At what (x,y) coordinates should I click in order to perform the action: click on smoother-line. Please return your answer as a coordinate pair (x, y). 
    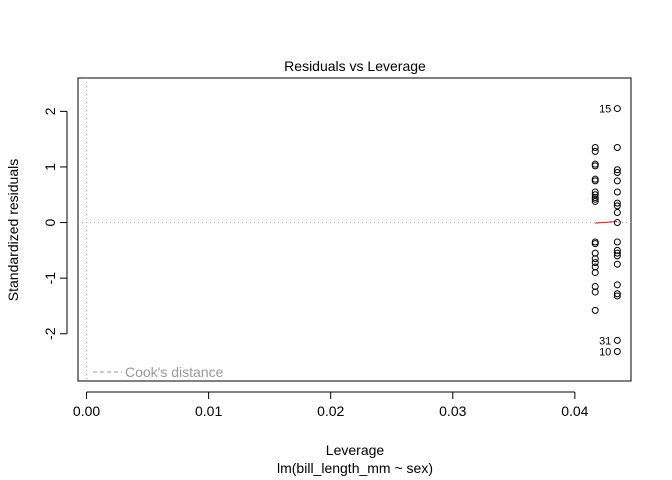
    Looking at the image, I should click on (606, 222).